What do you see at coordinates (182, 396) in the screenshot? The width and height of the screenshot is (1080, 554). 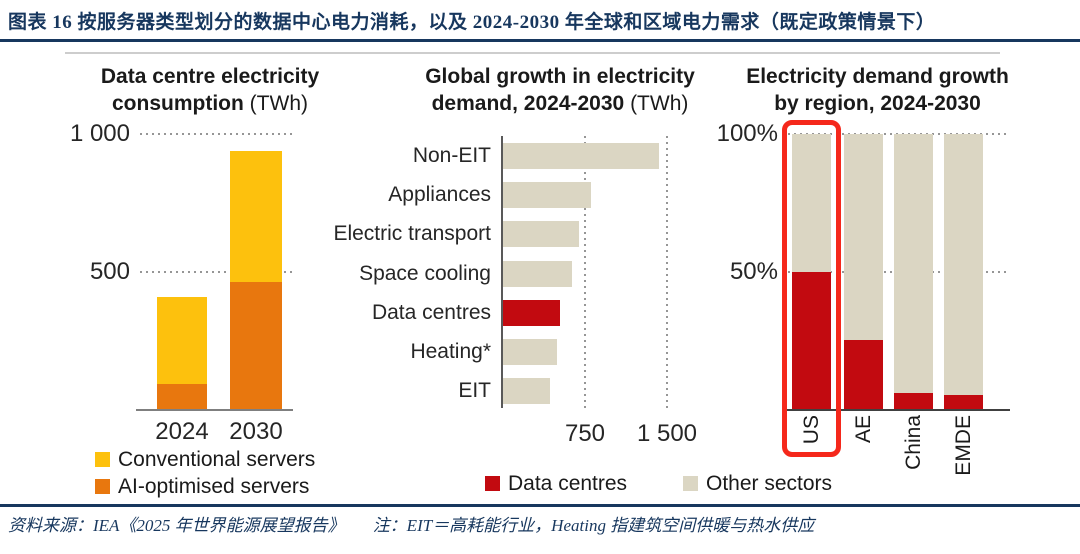 I see `bar-2024-ai-optimised-servers` at bounding box center [182, 396].